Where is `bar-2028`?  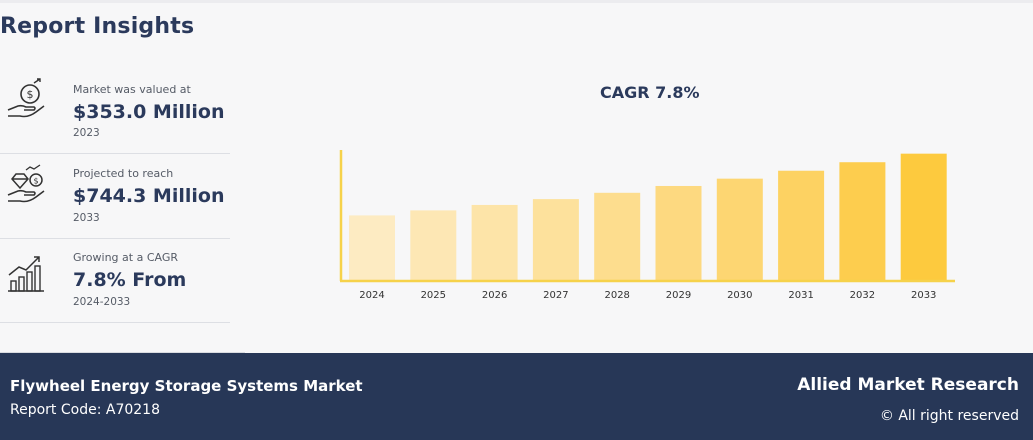 bar-2028 is located at coordinates (617, 236).